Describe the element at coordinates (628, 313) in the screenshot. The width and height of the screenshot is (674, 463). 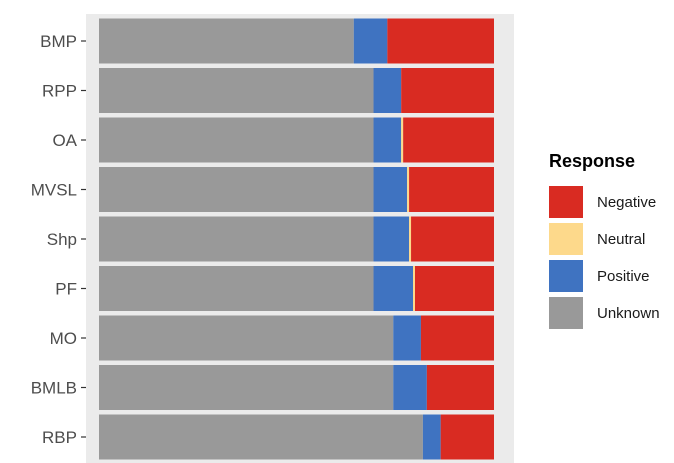
I see `legend-label-unknown: Unknown` at that location.